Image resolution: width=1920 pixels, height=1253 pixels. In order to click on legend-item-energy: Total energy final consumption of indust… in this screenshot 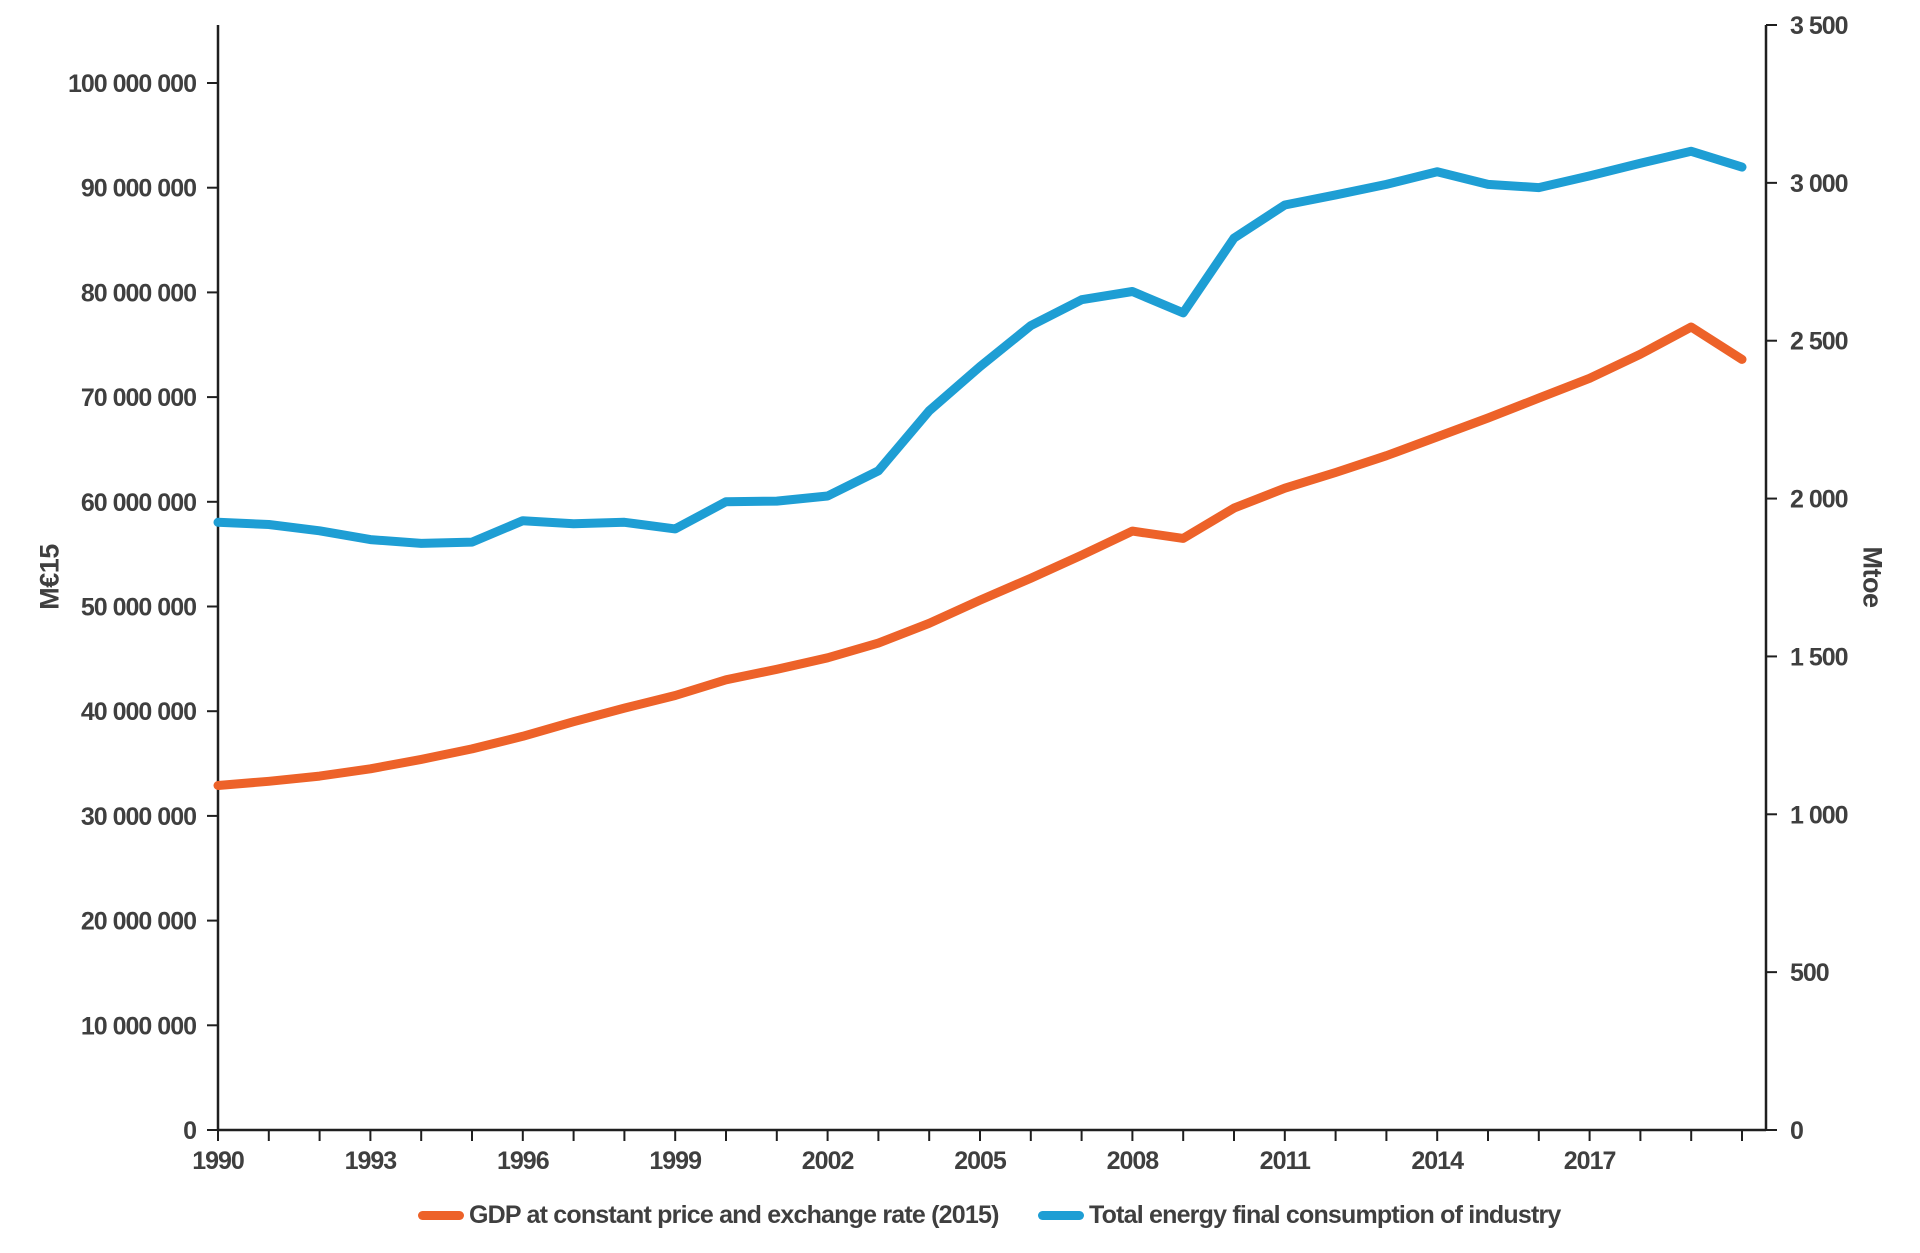, I will do `click(1299, 1215)`.